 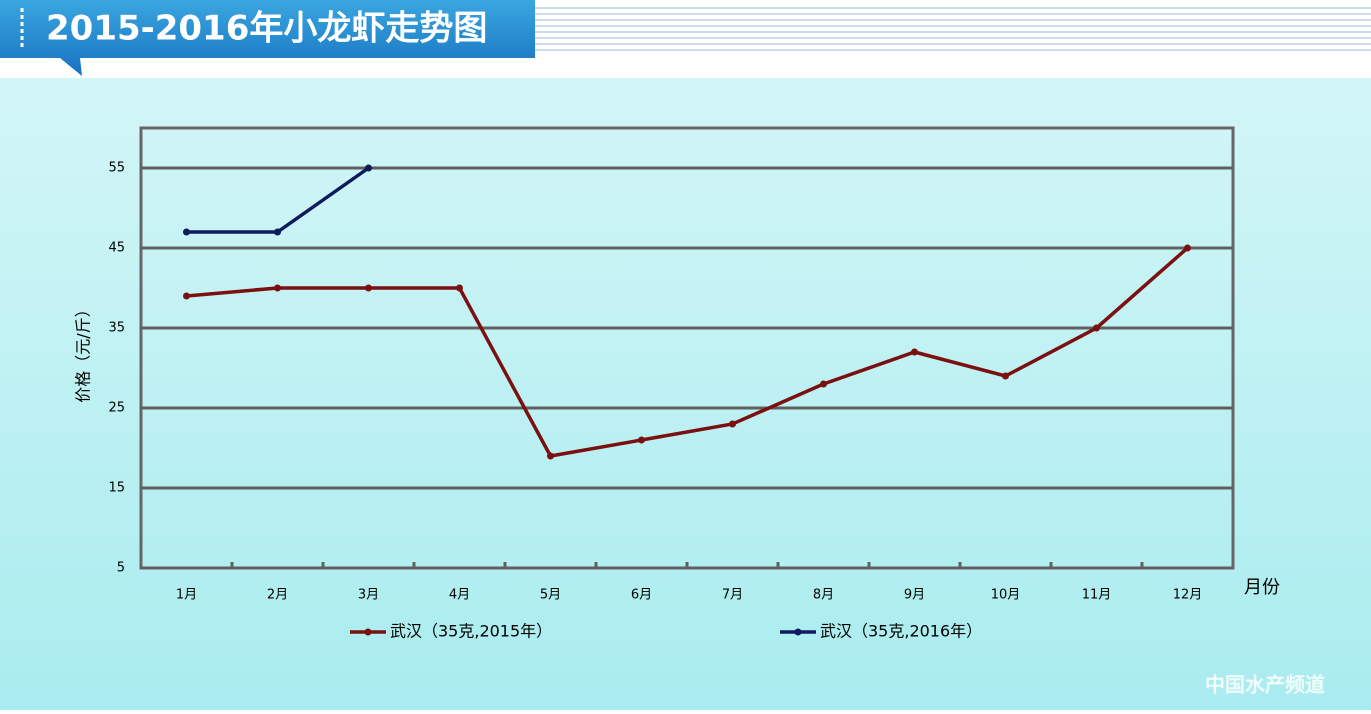 What do you see at coordinates (1265, 685) in the screenshot?
I see `watermark: 中国水产频道` at bounding box center [1265, 685].